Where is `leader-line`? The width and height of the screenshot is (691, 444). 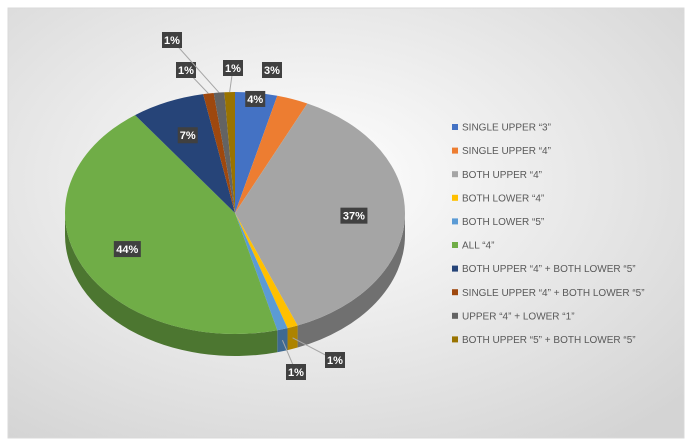 leader-line is located at coordinates (195, 66).